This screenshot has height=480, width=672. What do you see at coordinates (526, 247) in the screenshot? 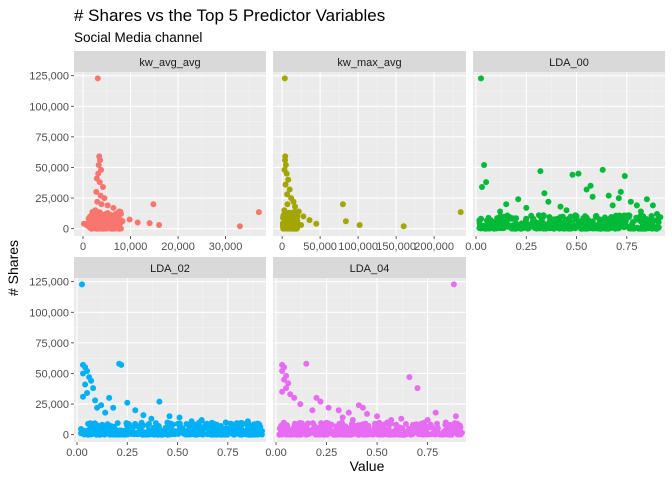
I see `x-tick-label: 0.25` at bounding box center [526, 247].